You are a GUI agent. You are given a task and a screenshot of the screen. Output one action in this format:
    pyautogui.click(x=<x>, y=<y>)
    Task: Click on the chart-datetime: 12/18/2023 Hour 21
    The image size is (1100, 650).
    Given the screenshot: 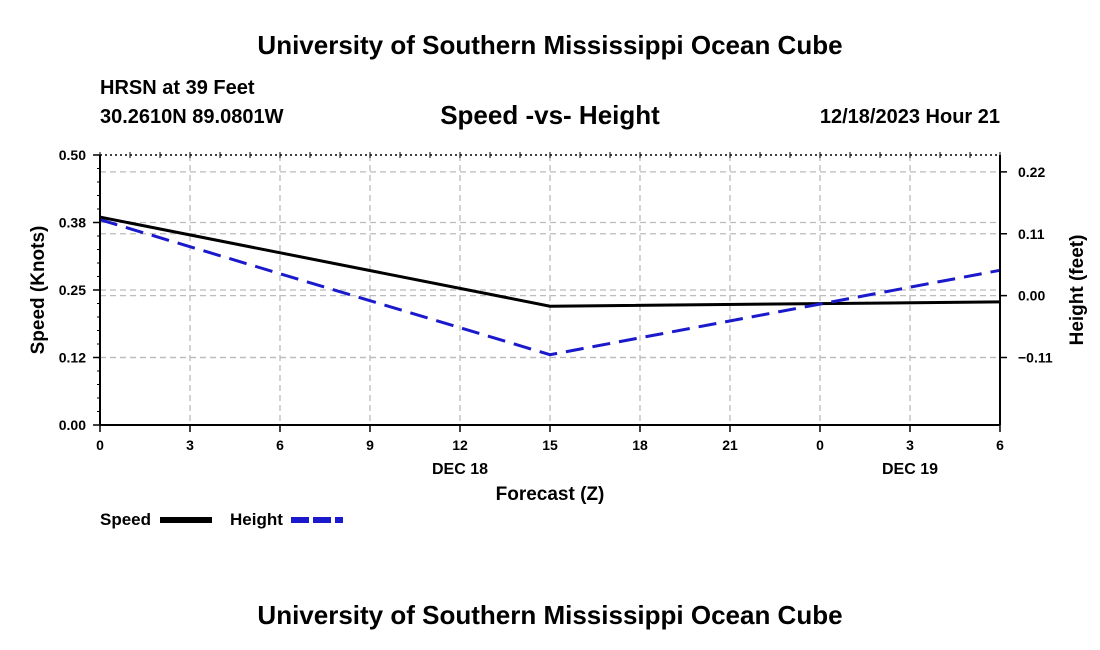 What is the action you would take?
    pyautogui.click(x=909, y=117)
    